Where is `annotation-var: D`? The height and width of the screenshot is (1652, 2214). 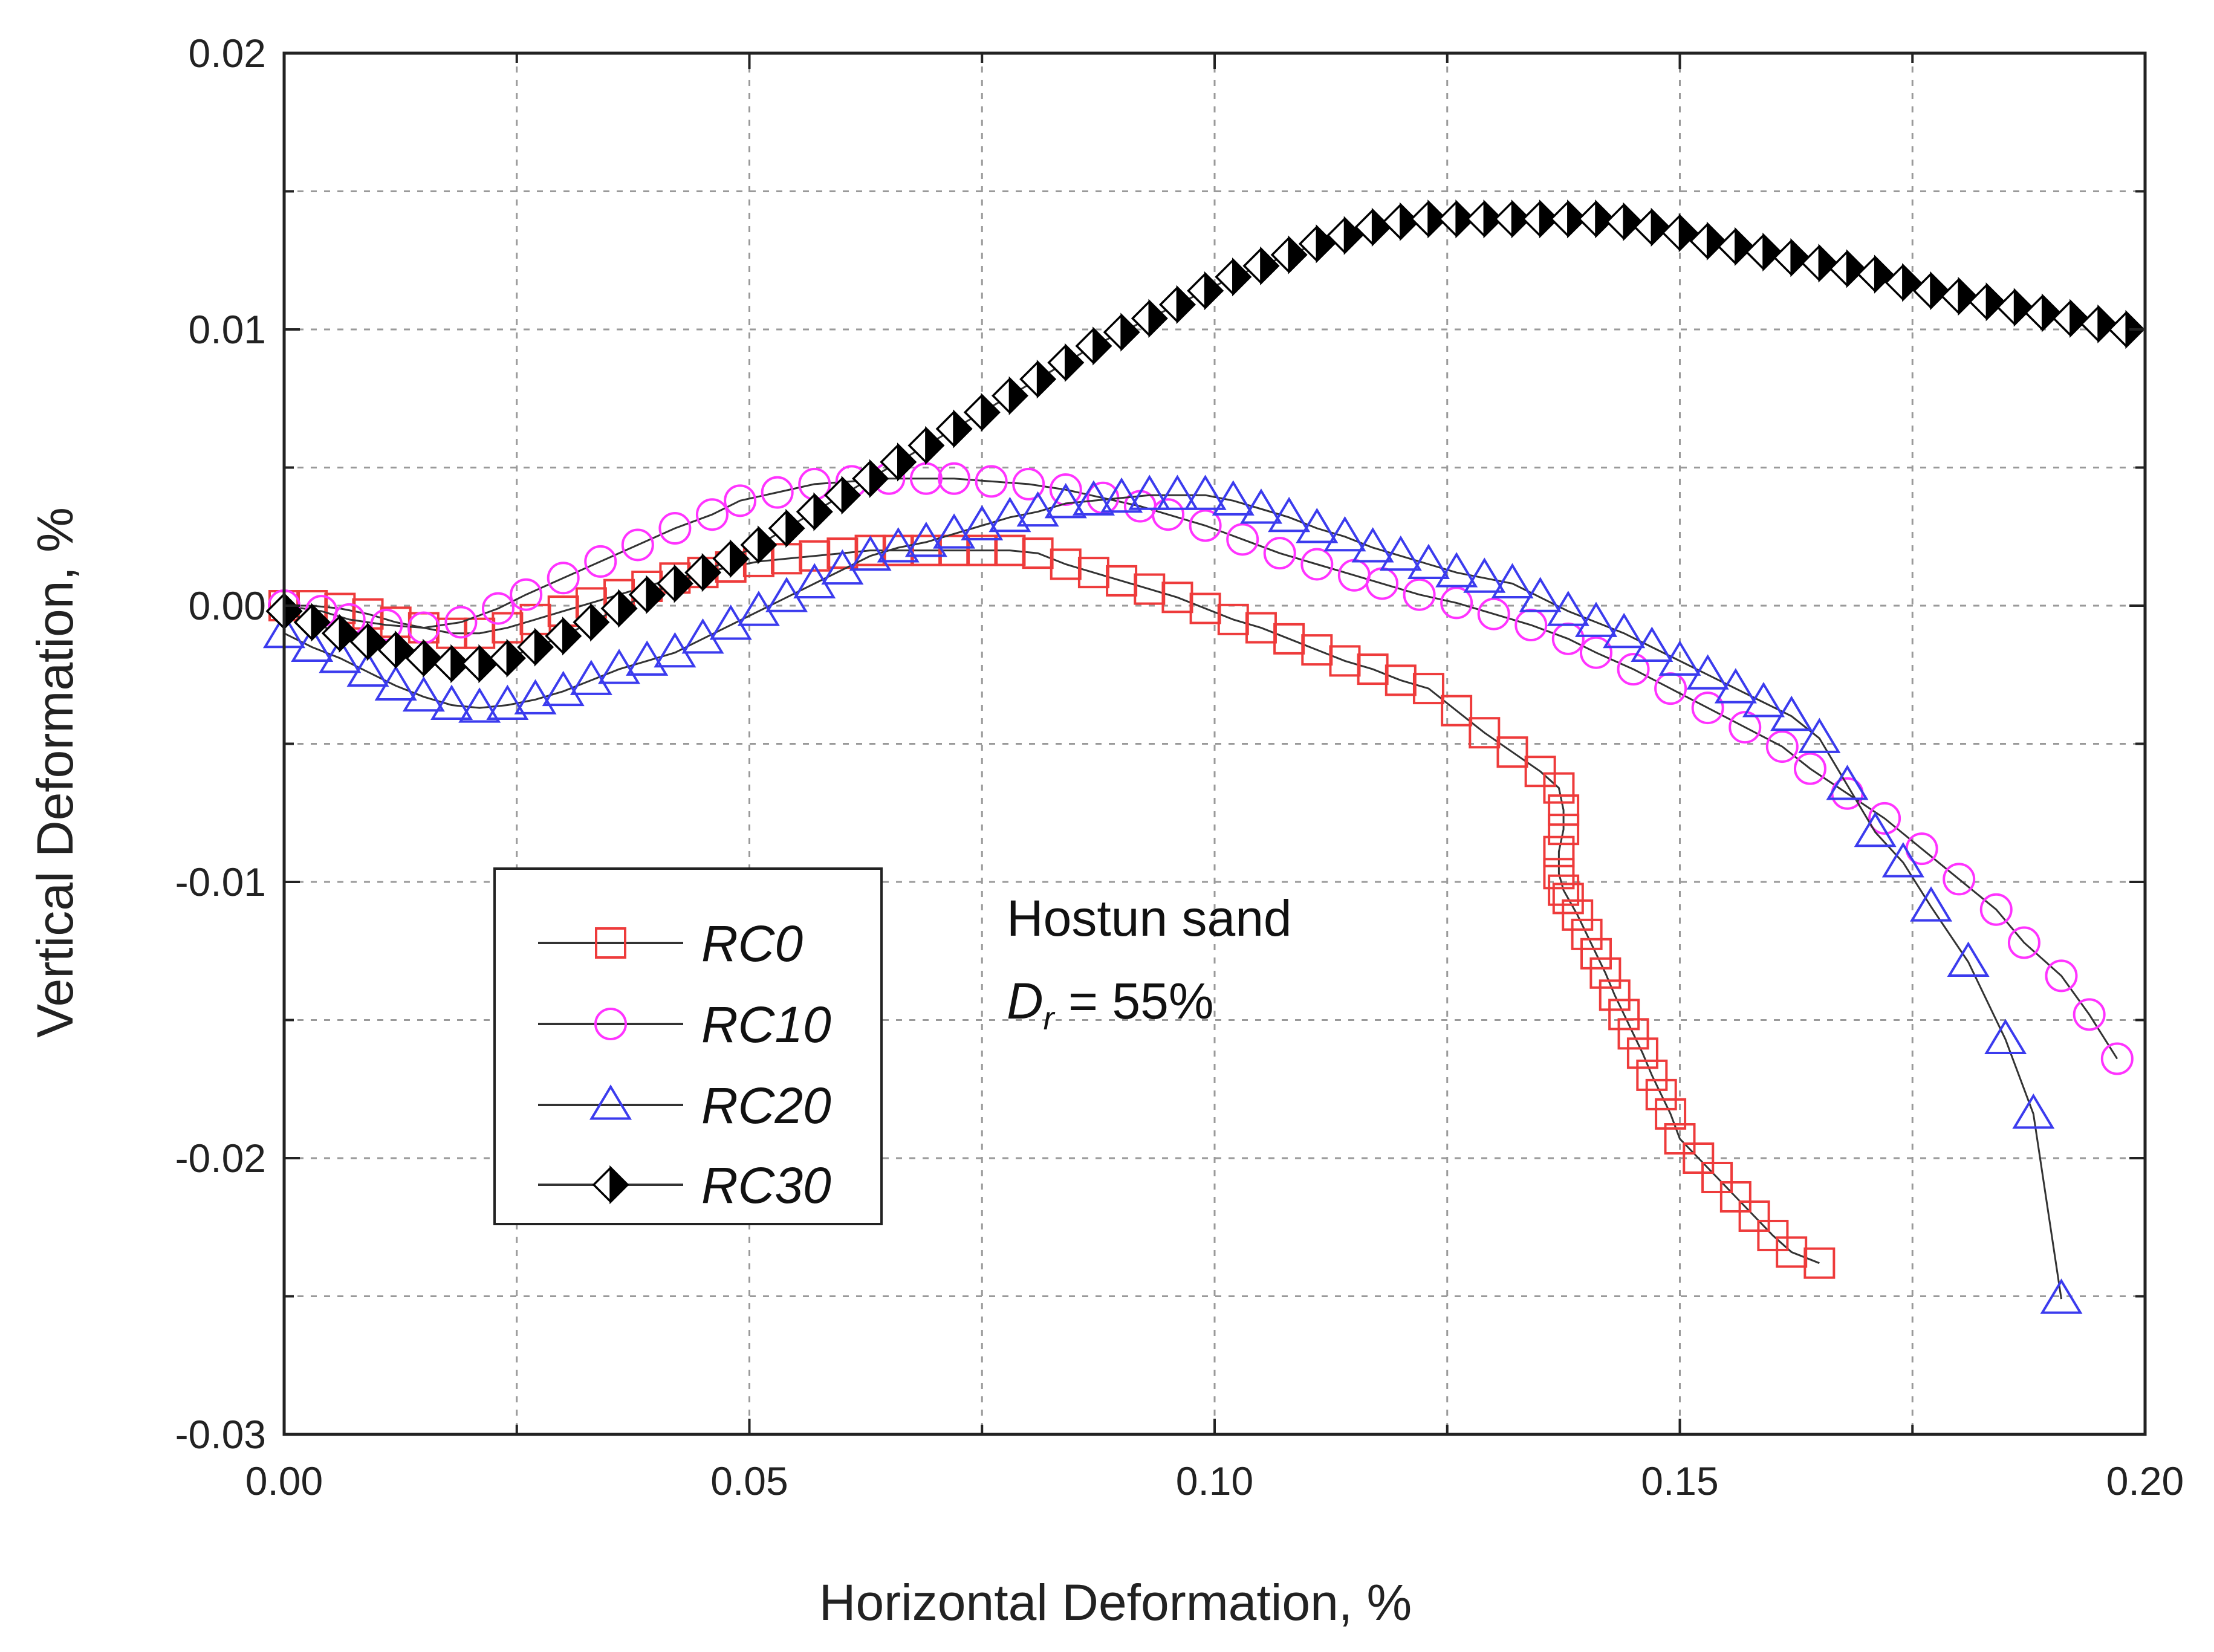 annotation-var: D is located at coordinates (1025, 1001).